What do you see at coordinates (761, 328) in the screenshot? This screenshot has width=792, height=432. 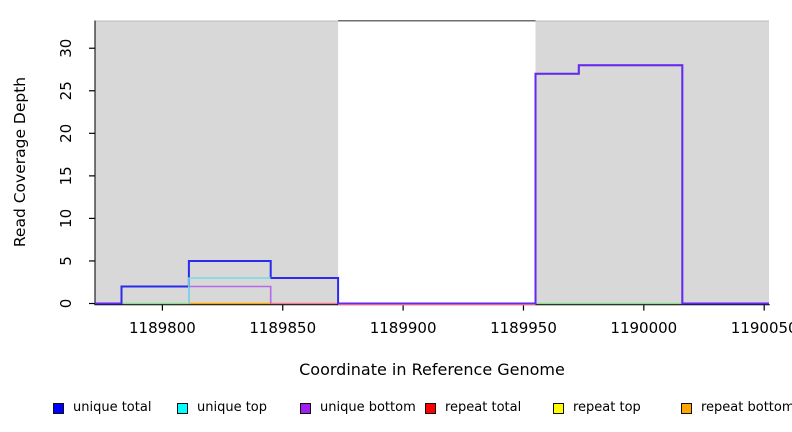 I see `x-tick-label: 1190050` at bounding box center [761, 328].